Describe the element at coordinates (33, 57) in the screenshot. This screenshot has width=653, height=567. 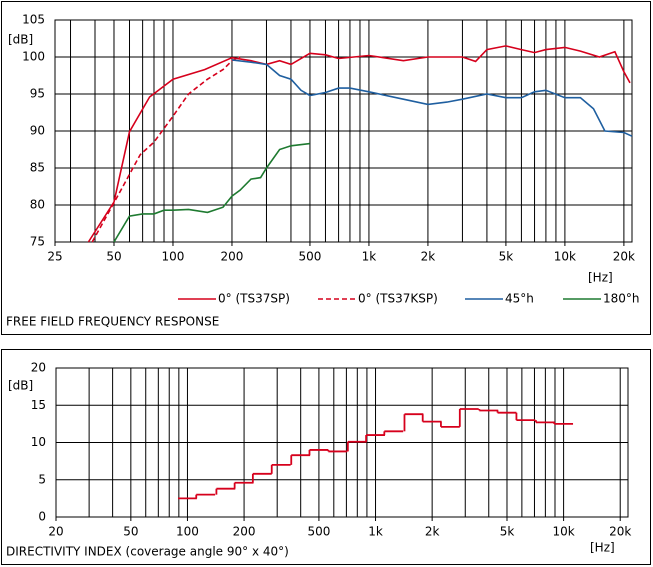
I see `y-tick-label: 100` at that location.